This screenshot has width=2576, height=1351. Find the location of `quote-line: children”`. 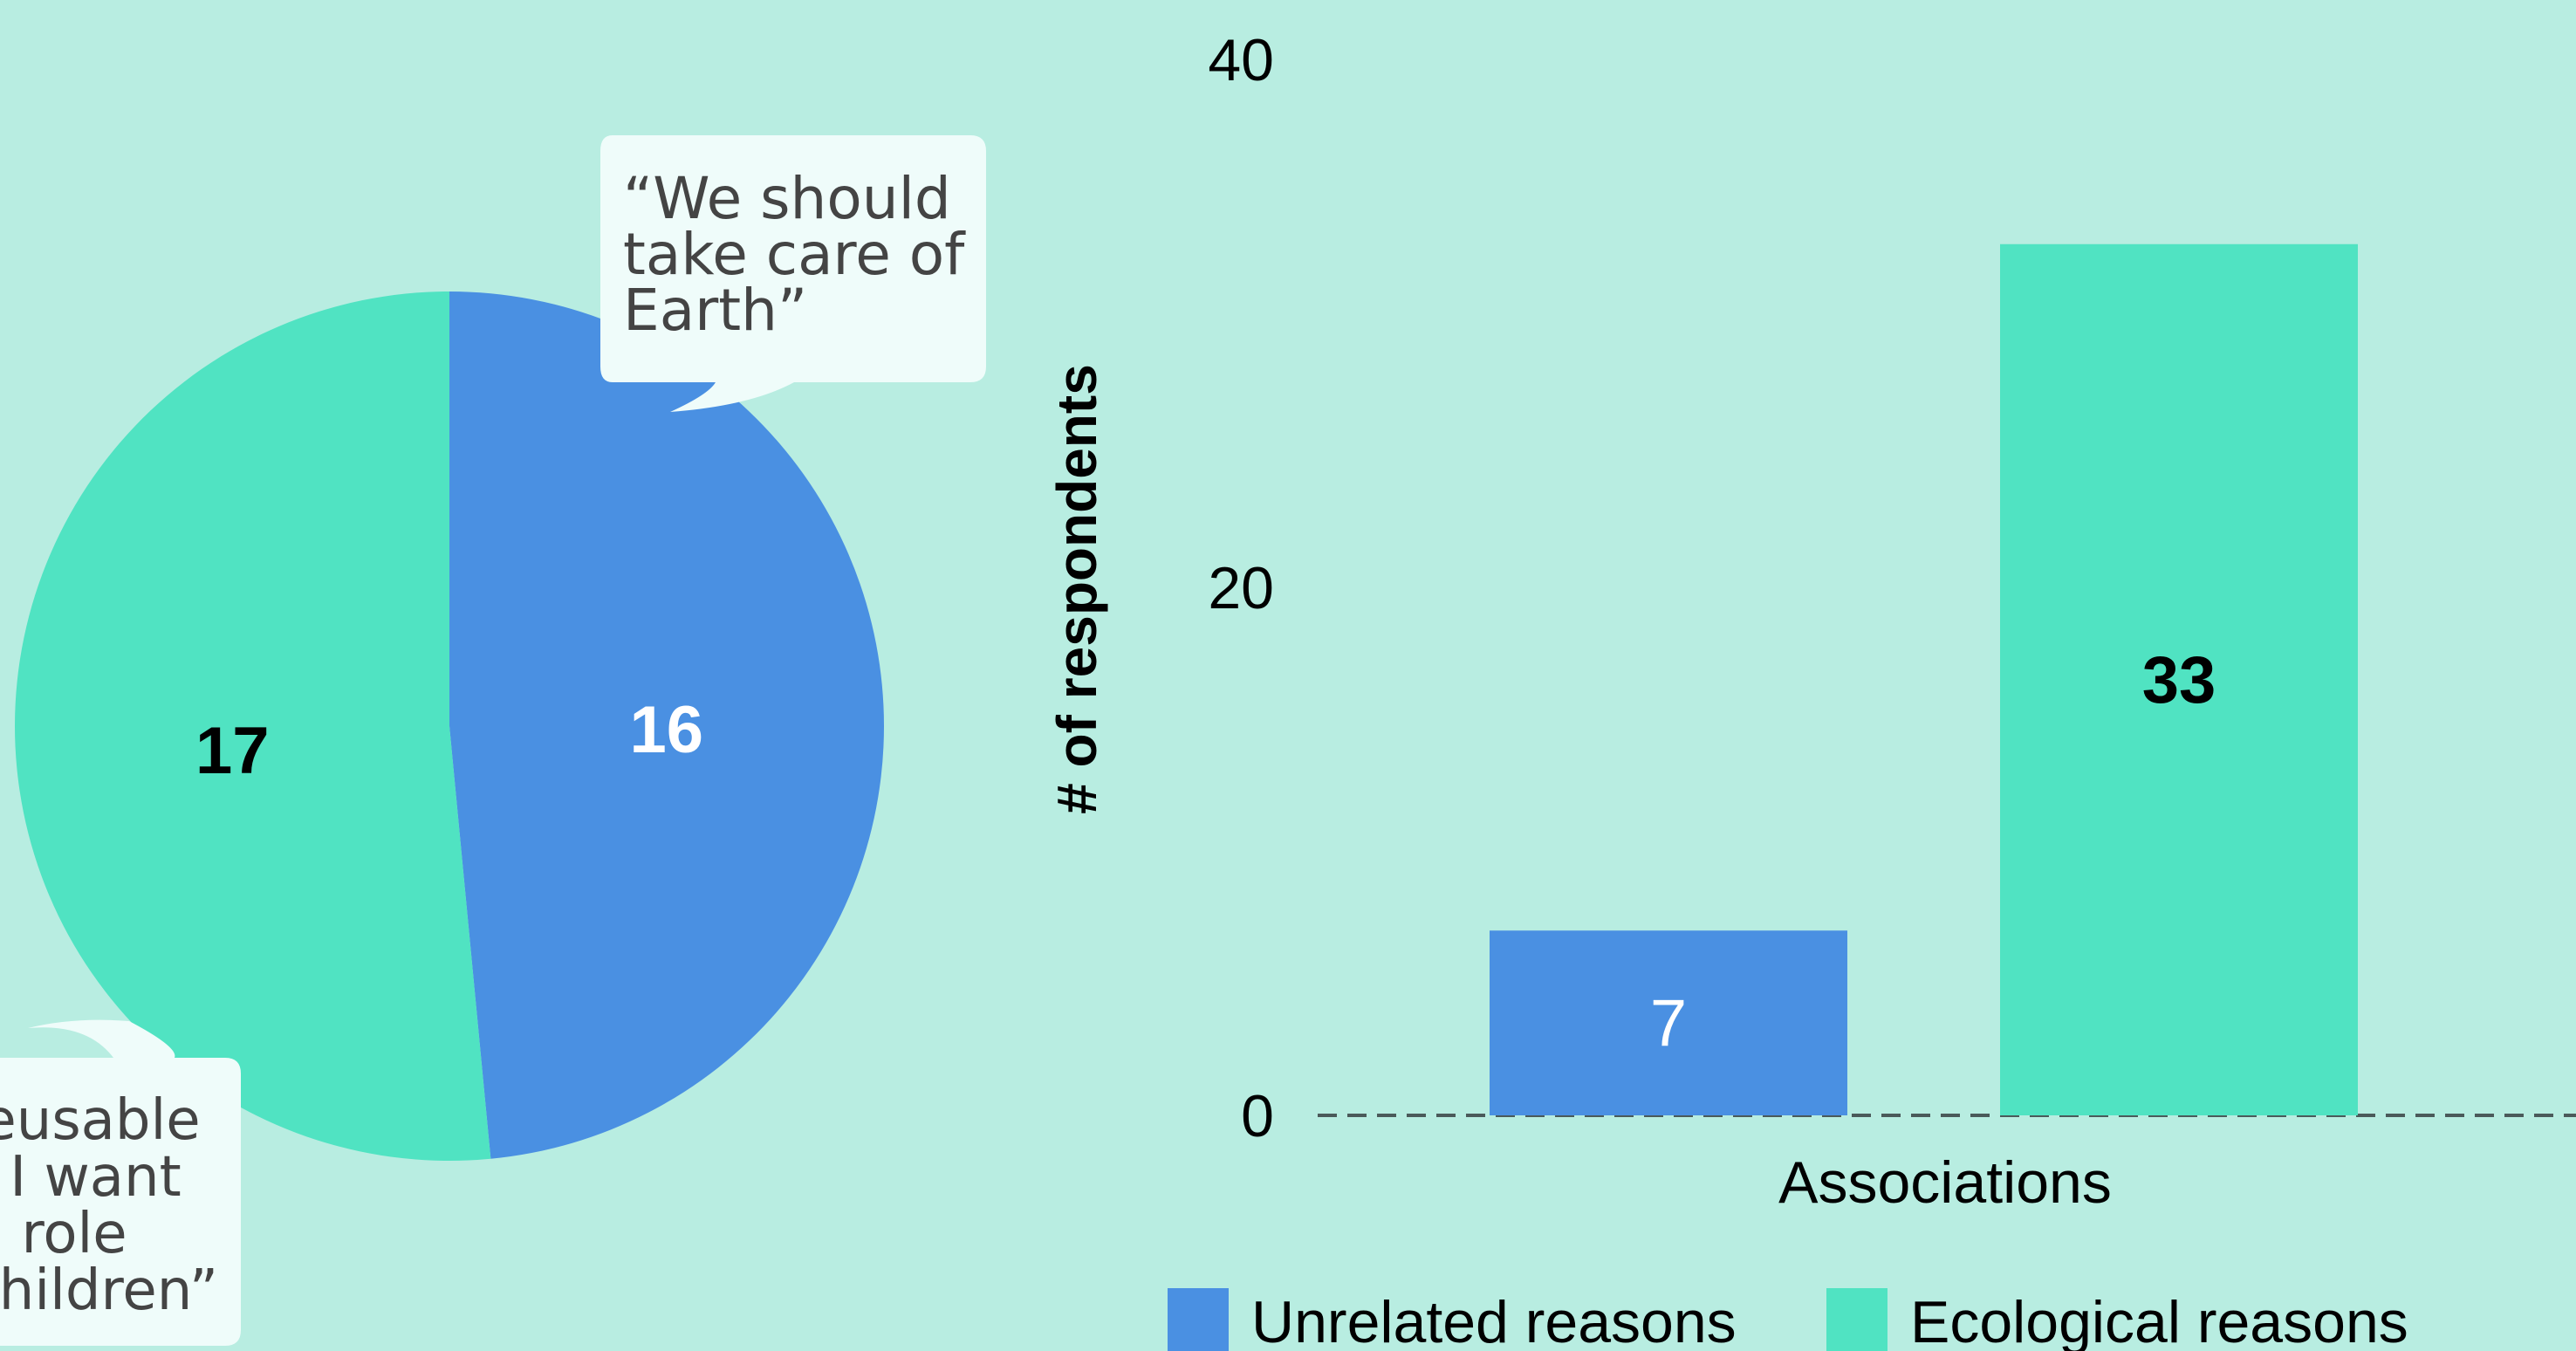

quote-line: children” is located at coordinates (109, 1290).